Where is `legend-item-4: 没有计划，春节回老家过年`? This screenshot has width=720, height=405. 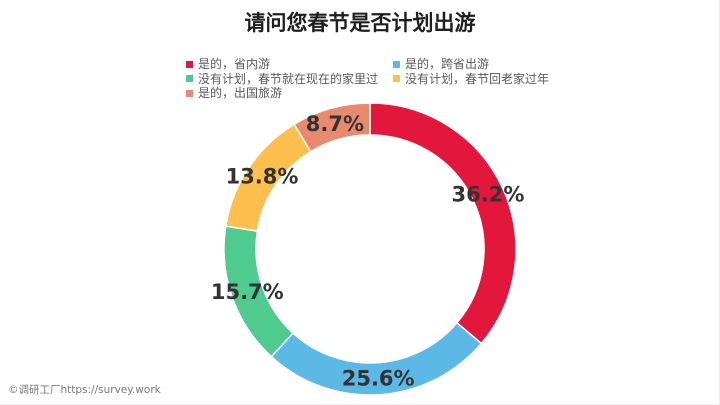 legend-item-4: 没有计划，春节回老家过年 is located at coordinates (493, 79).